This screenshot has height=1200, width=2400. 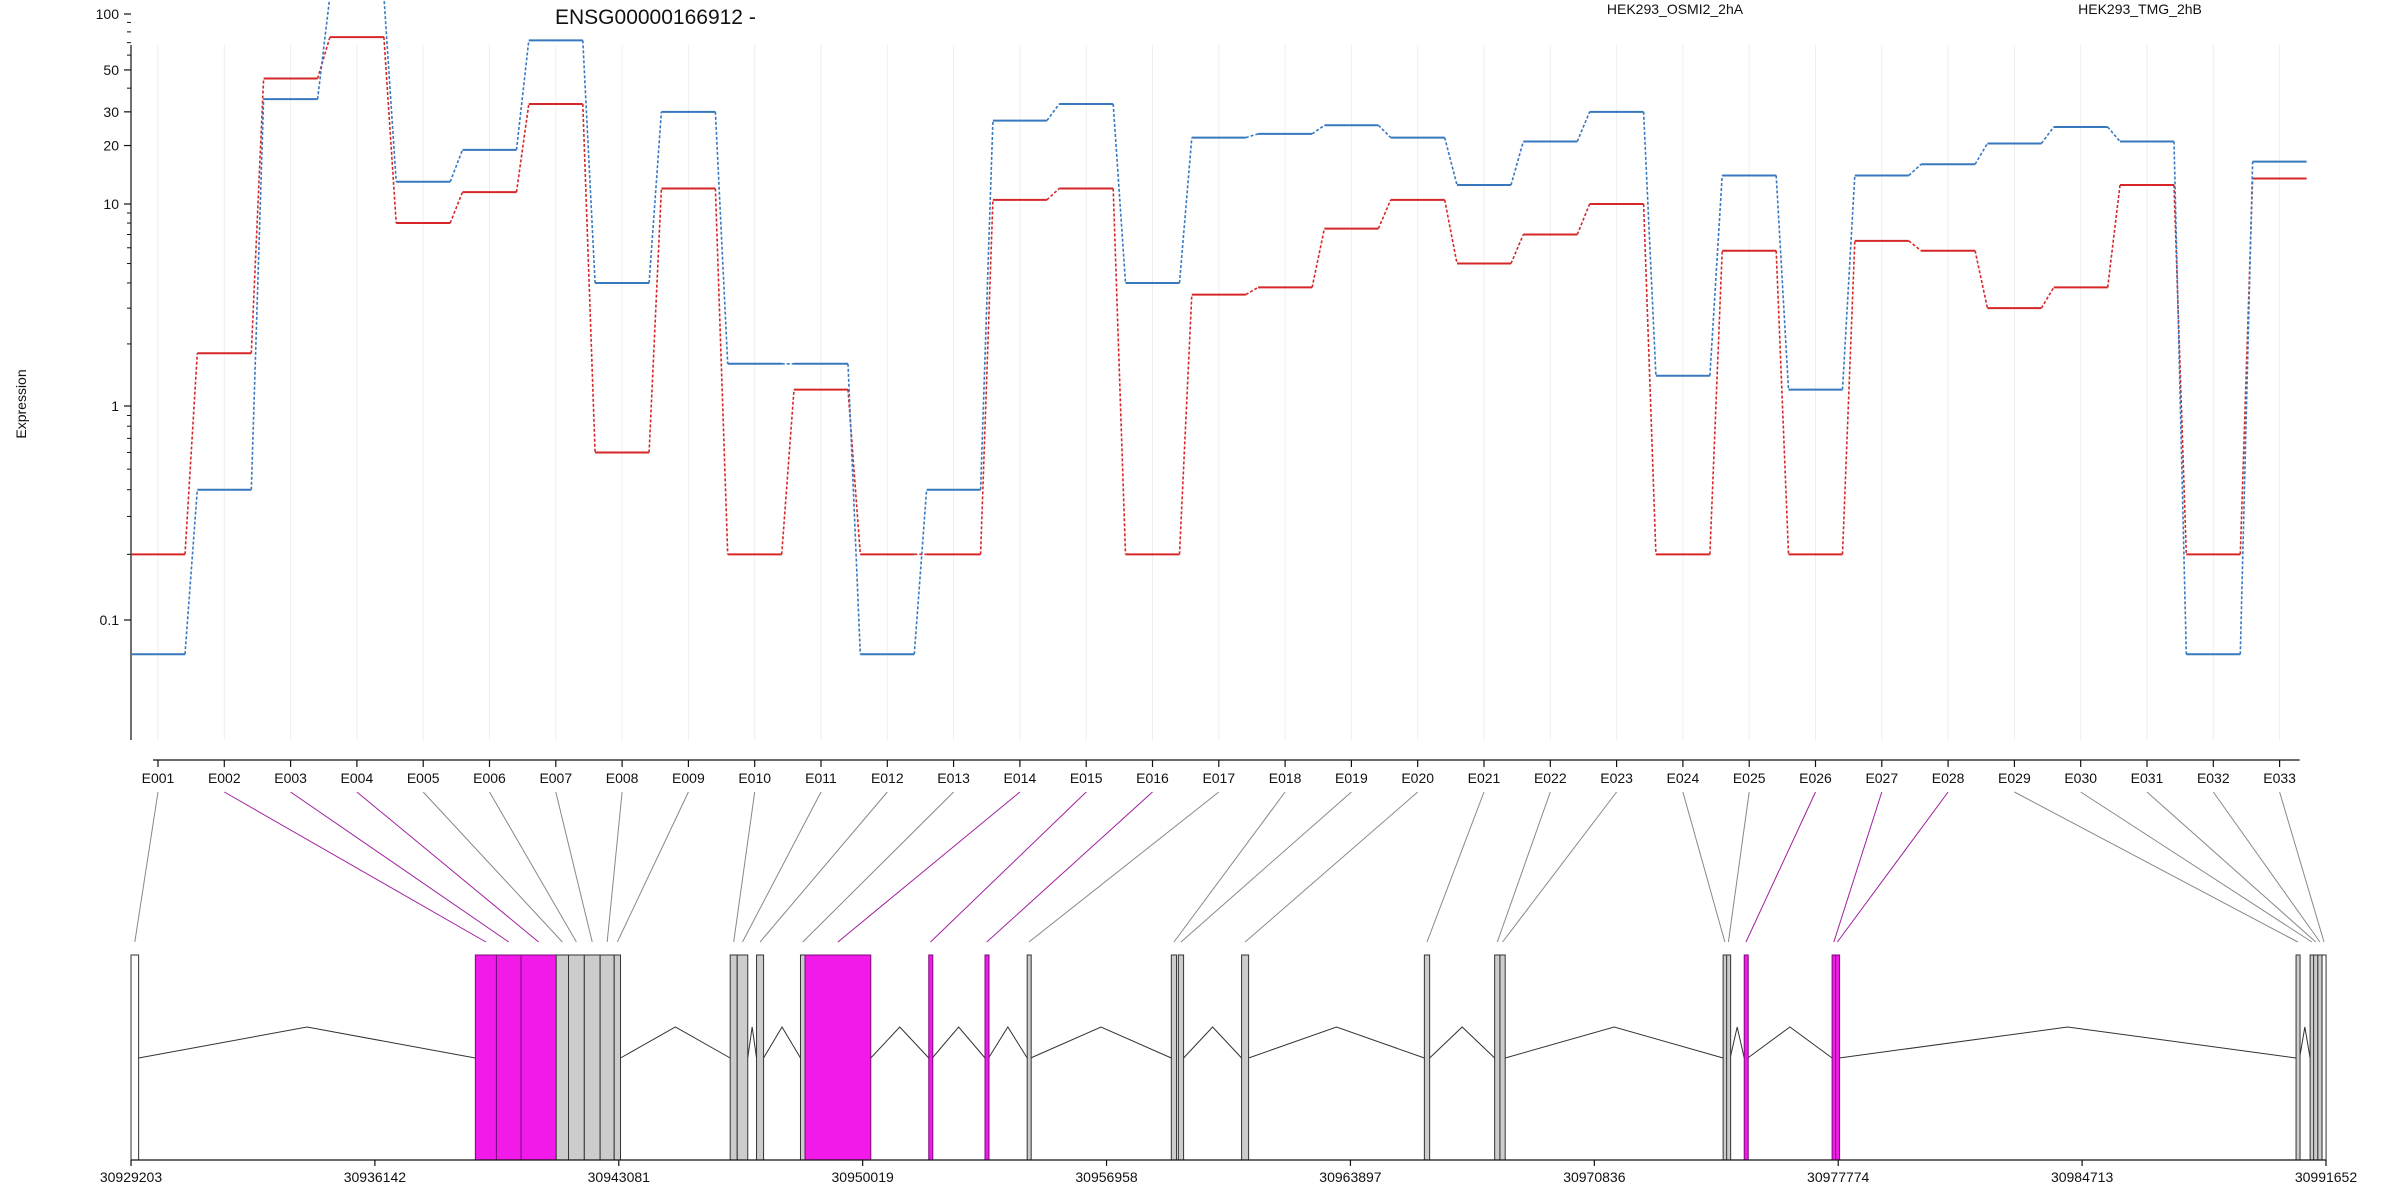 I want to click on x-tick-label: E010, so click(x=754, y=778).